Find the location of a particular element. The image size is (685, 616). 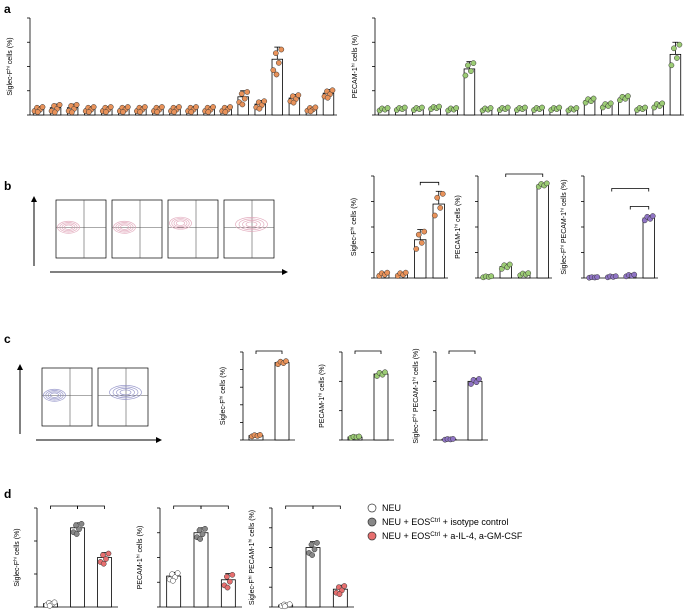

panel-label-b: b is located at coordinates (7, 186).